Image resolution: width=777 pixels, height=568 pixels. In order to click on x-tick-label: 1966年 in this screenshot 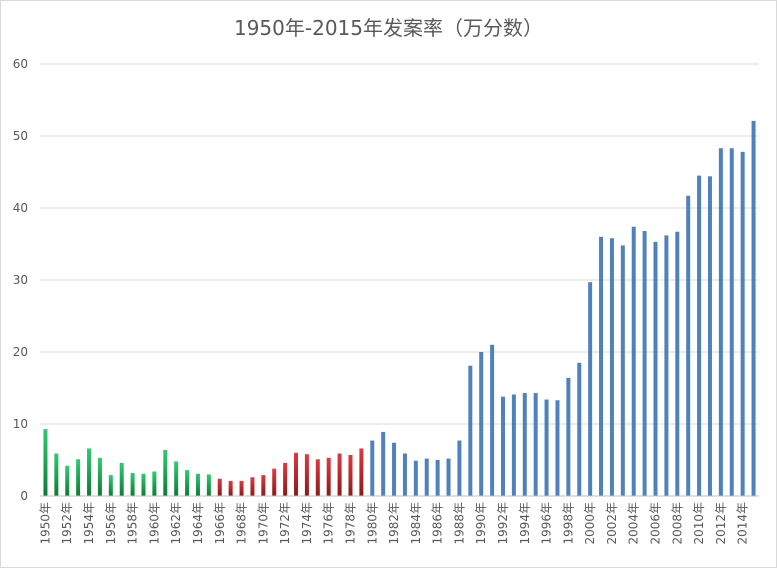, I will do `click(220, 523)`.